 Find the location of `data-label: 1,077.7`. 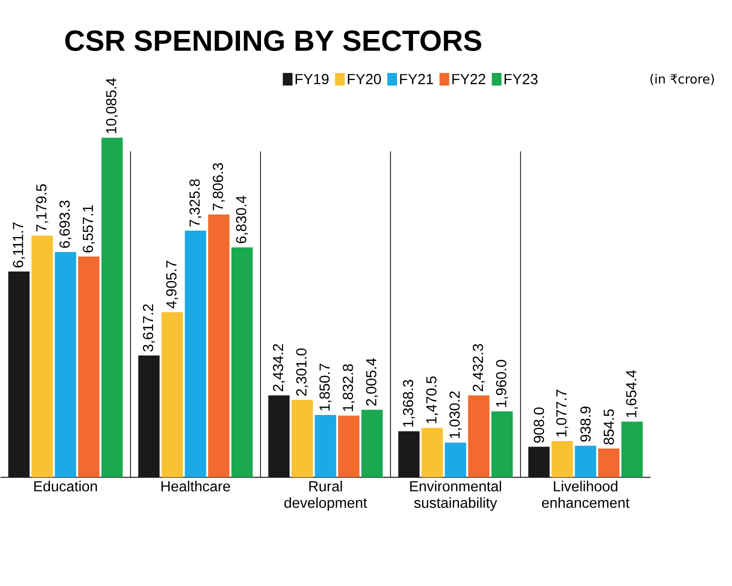

data-label: 1,077.7 is located at coordinates (562, 413).